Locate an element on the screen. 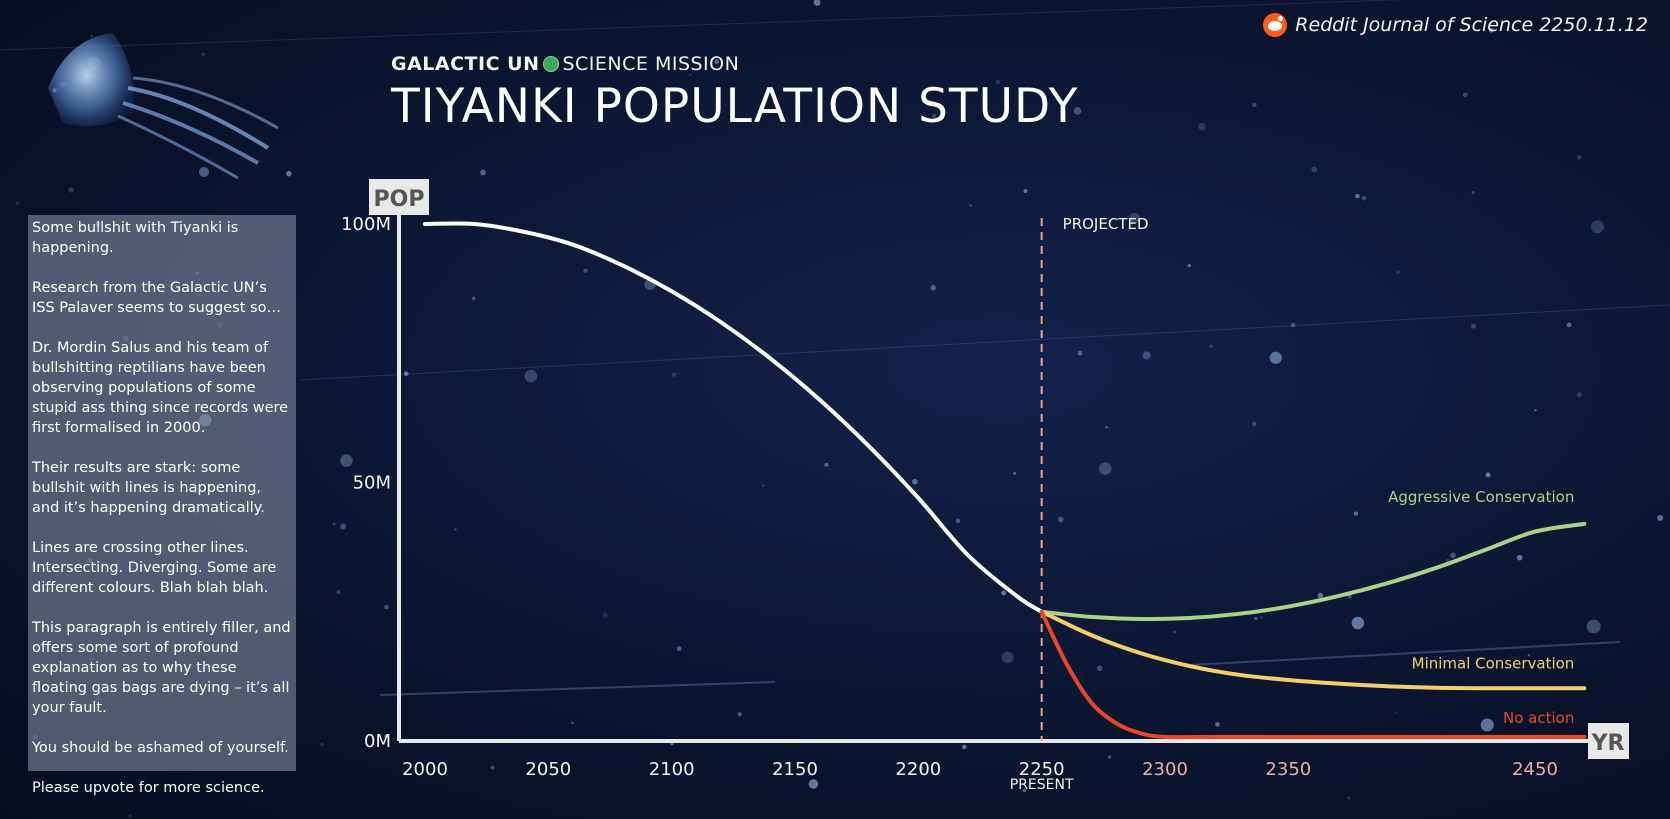 The width and height of the screenshot is (1670, 819). series-label: No action is located at coordinates (1538, 718).